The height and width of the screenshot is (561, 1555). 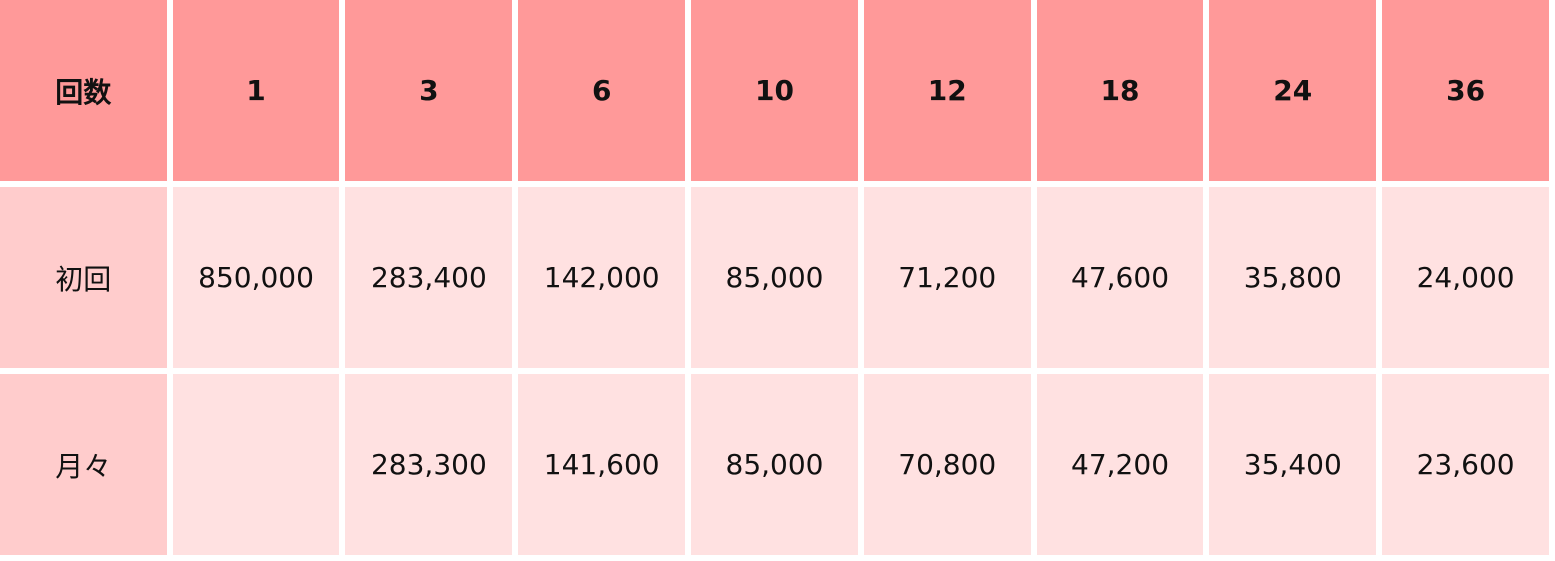 I want to click on table-cell: 850,000, so click(x=256, y=277).